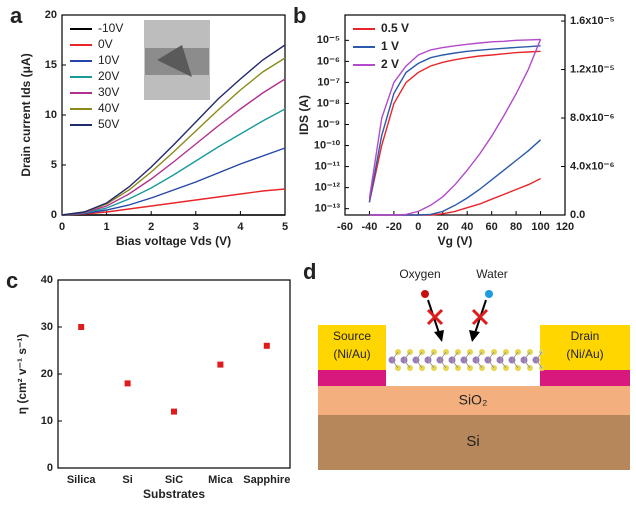 The image size is (636, 508). Describe the element at coordinates (516, 227) in the screenshot. I see `x-tick-label: 80` at that location.